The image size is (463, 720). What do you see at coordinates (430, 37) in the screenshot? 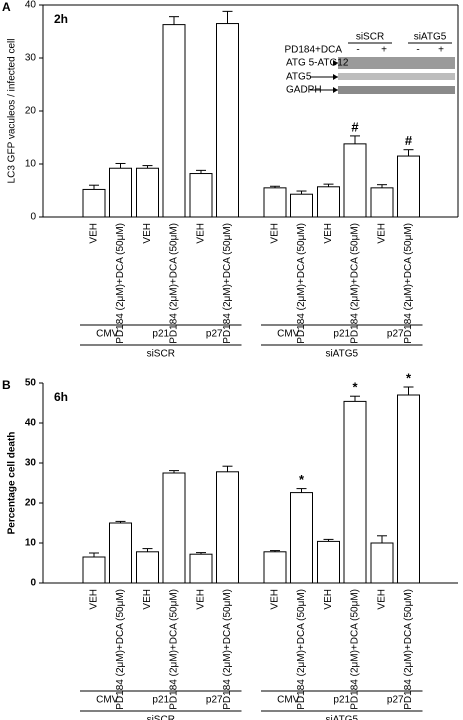
I see `blot-column-label: siATG5` at bounding box center [430, 37].